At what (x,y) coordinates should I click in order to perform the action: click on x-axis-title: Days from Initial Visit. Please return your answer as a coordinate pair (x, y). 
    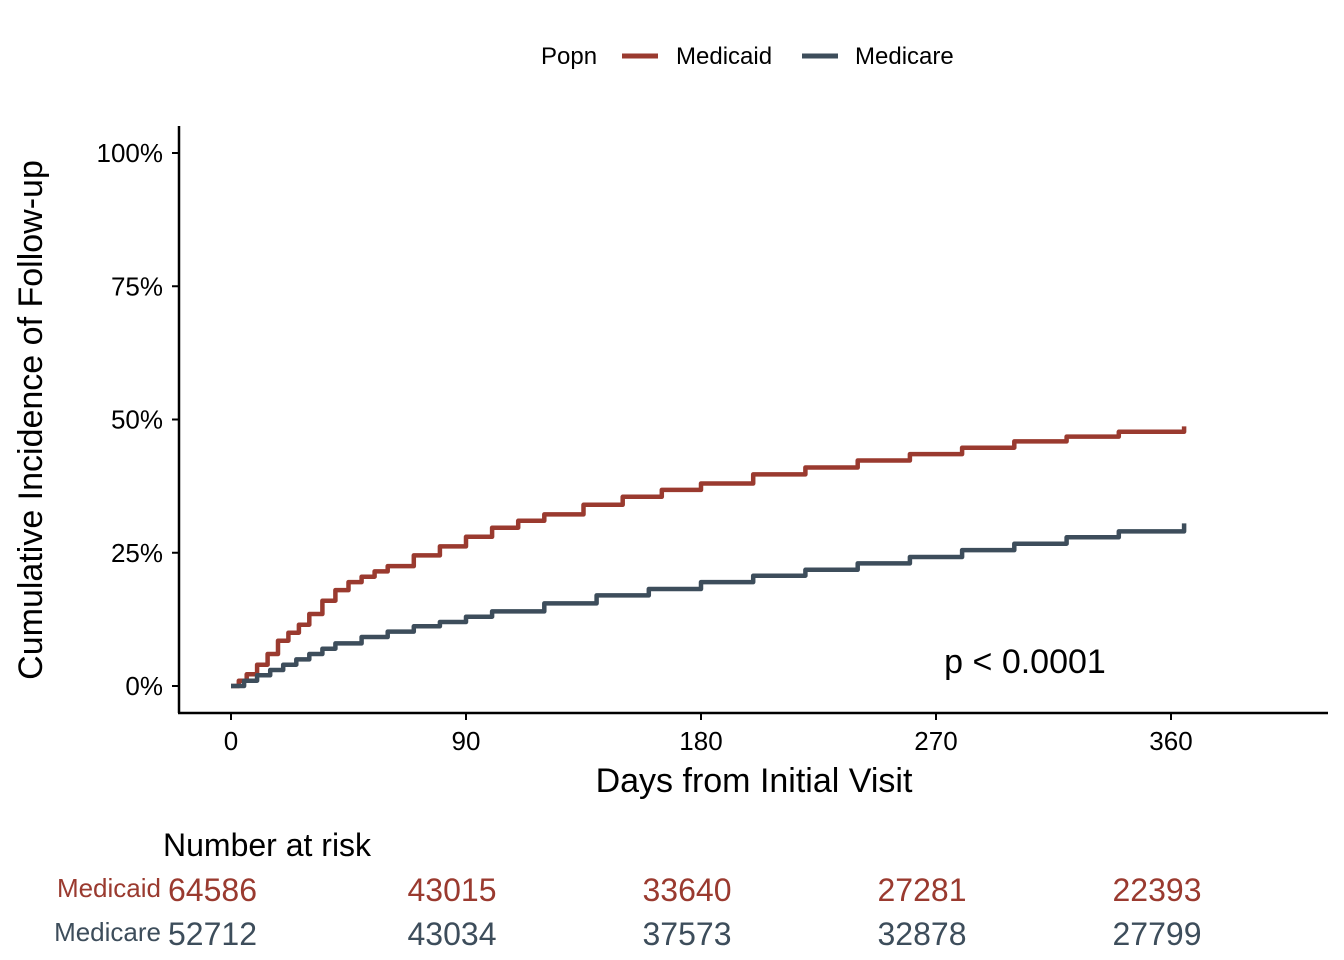
    Looking at the image, I should click on (754, 781).